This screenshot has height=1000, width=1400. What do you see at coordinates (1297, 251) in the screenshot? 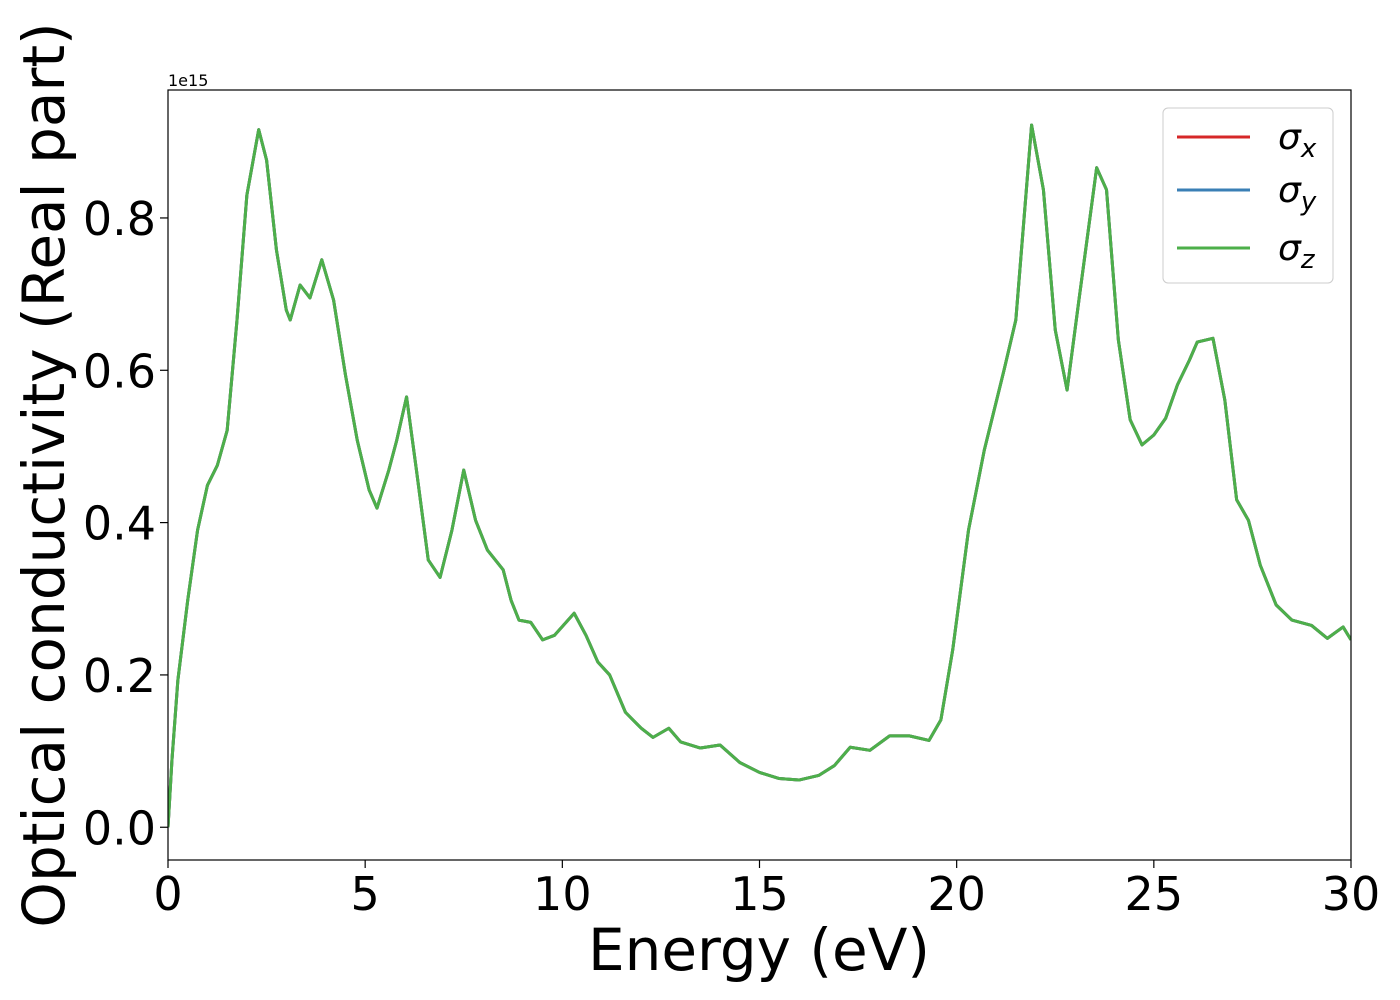
I see `legend-label: σz` at bounding box center [1297, 251].